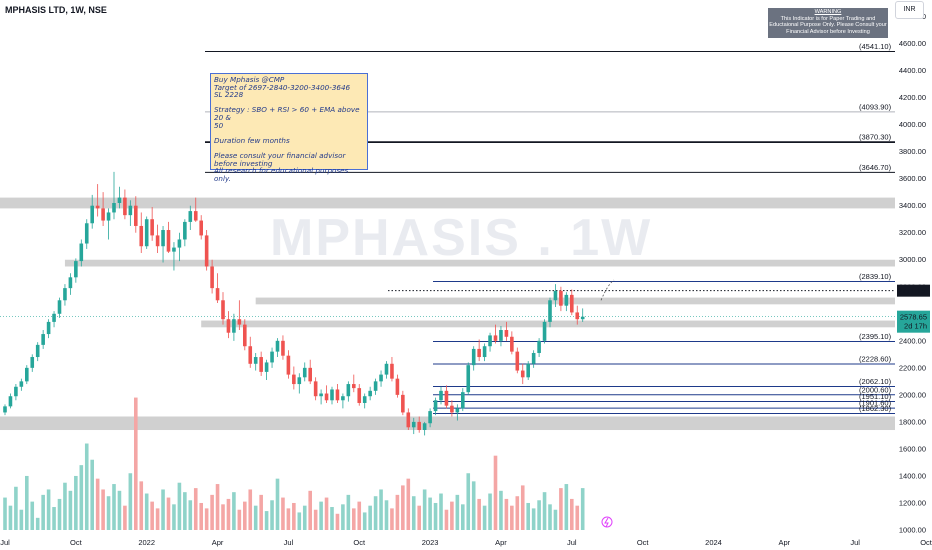 The width and height of the screenshot is (932, 550). What do you see at coordinates (915, 326) in the screenshot?
I see `bar-countdown: 2d 17h` at bounding box center [915, 326].